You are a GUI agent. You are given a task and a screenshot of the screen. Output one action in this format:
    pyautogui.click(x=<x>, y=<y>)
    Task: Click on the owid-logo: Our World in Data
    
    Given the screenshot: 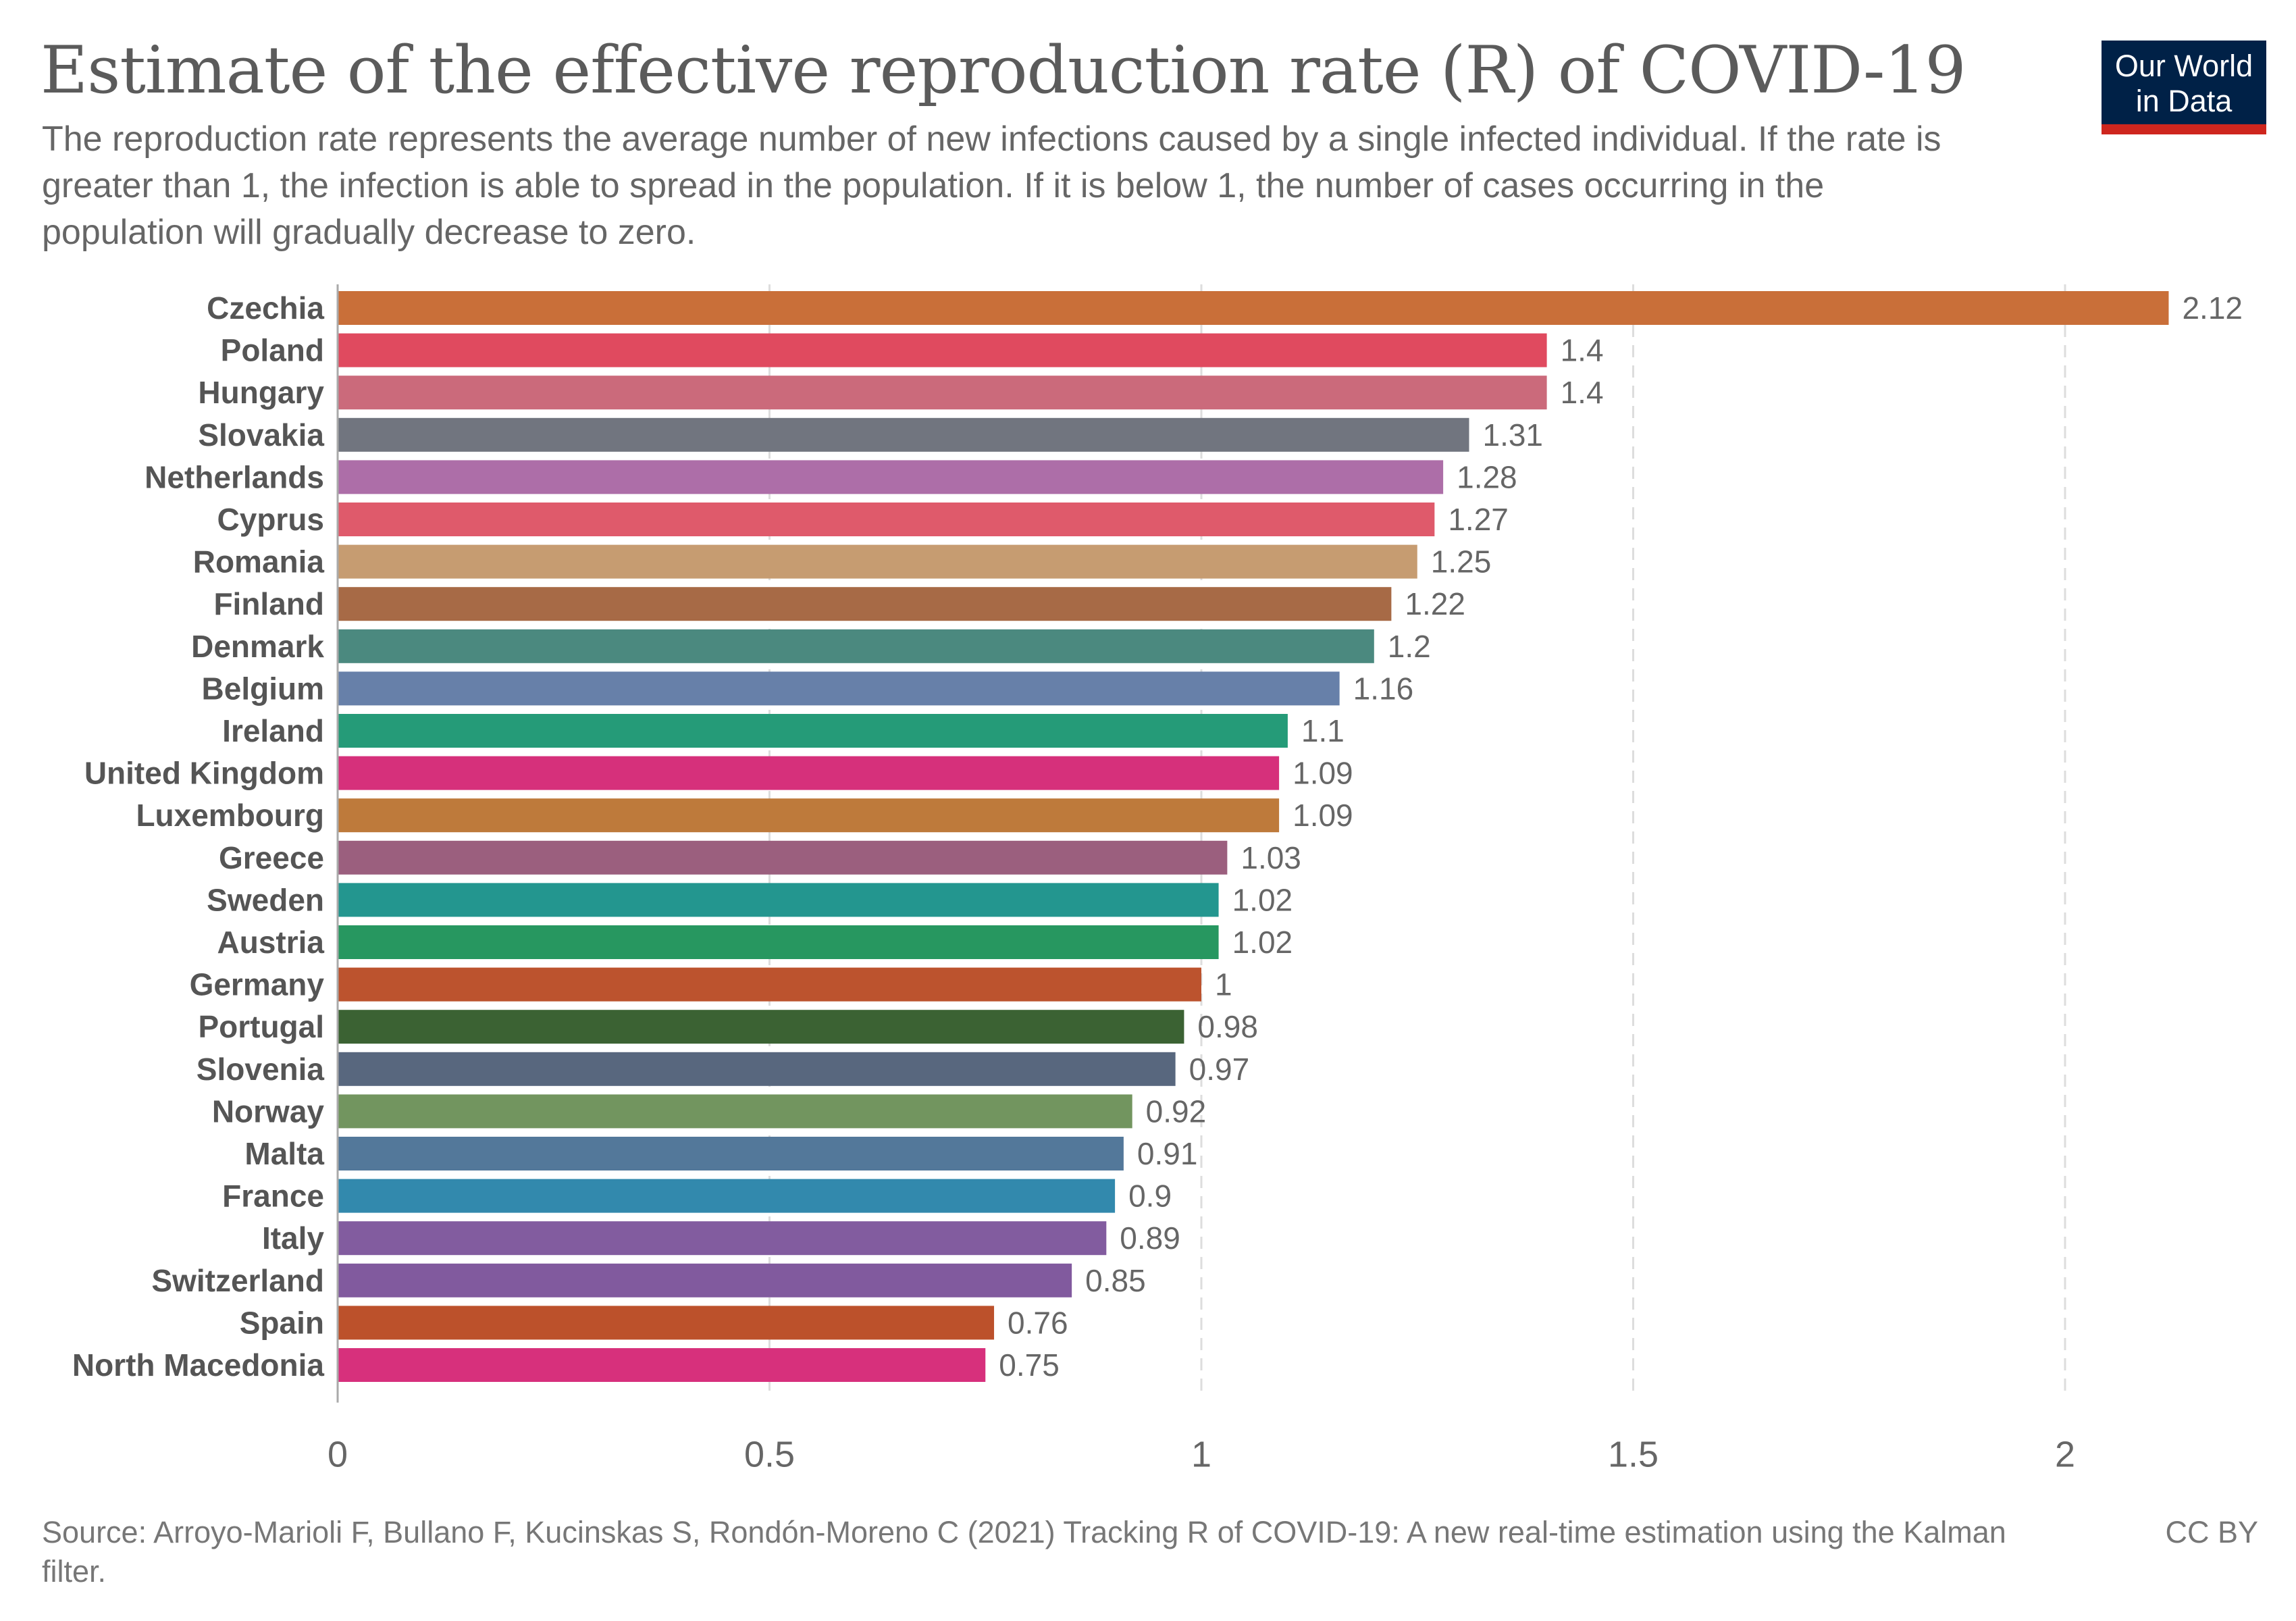 What is the action you would take?
    pyautogui.click(x=2184, y=87)
    